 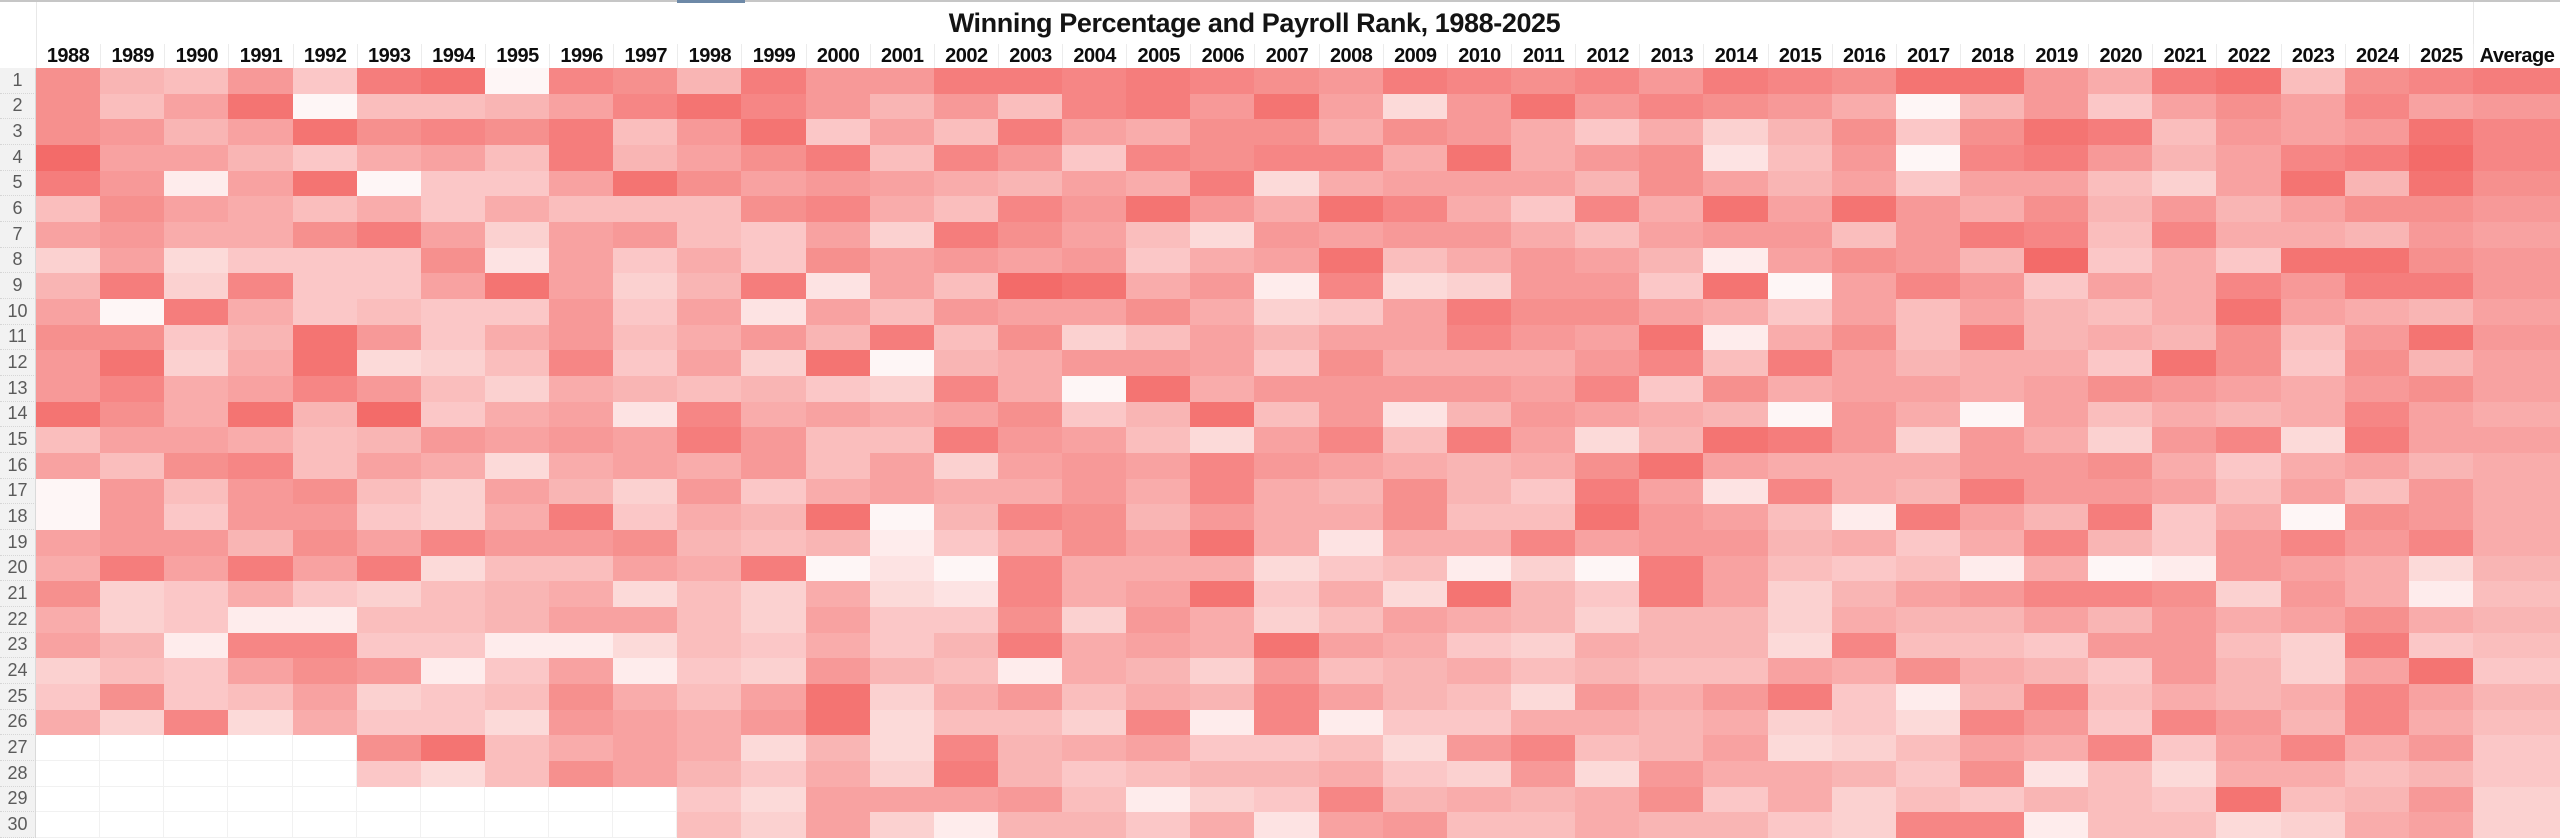 What do you see at coordinates (388, 722) in the screenshot?
I see `heatmap-cell-1993-rank26` at bounding box center [388, 722].